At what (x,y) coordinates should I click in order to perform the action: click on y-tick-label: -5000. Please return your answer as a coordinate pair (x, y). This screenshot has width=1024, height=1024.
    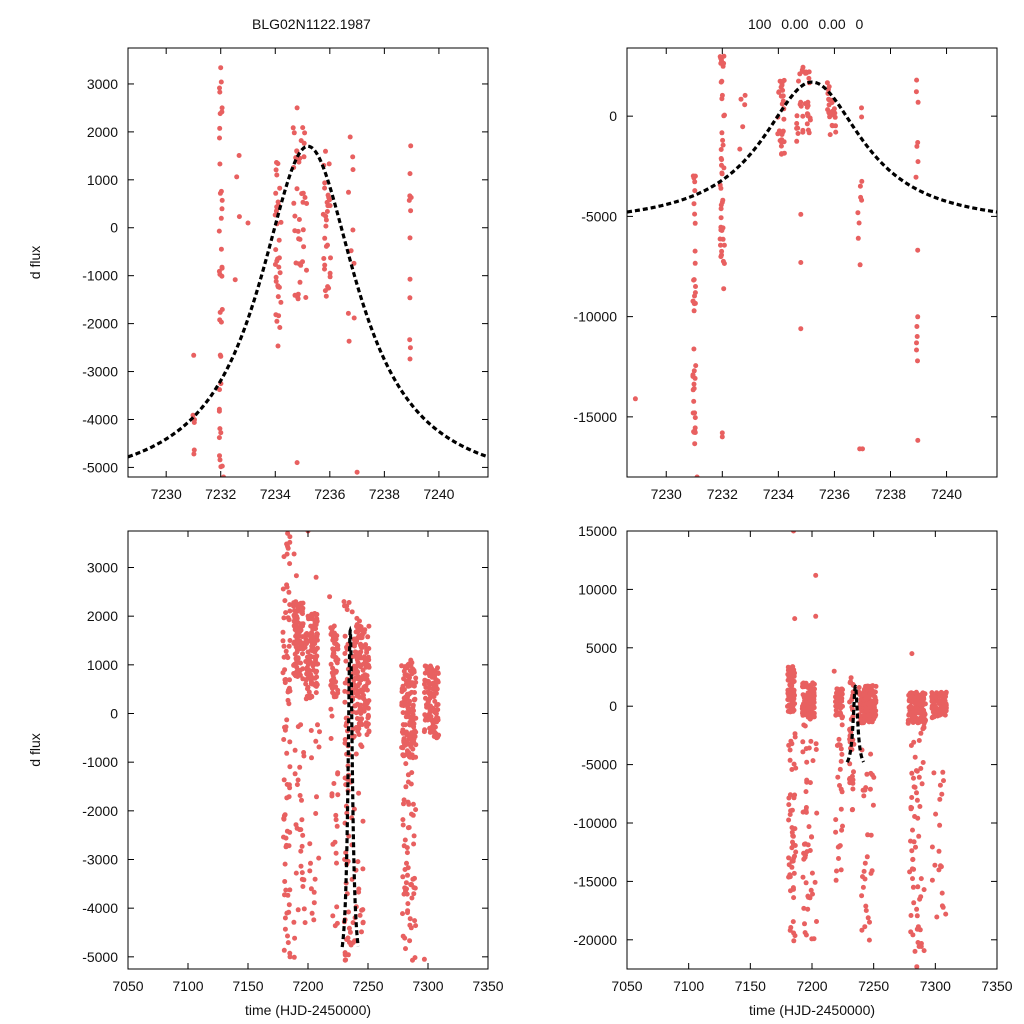
    Looking at the image, I should click on (599, 216).